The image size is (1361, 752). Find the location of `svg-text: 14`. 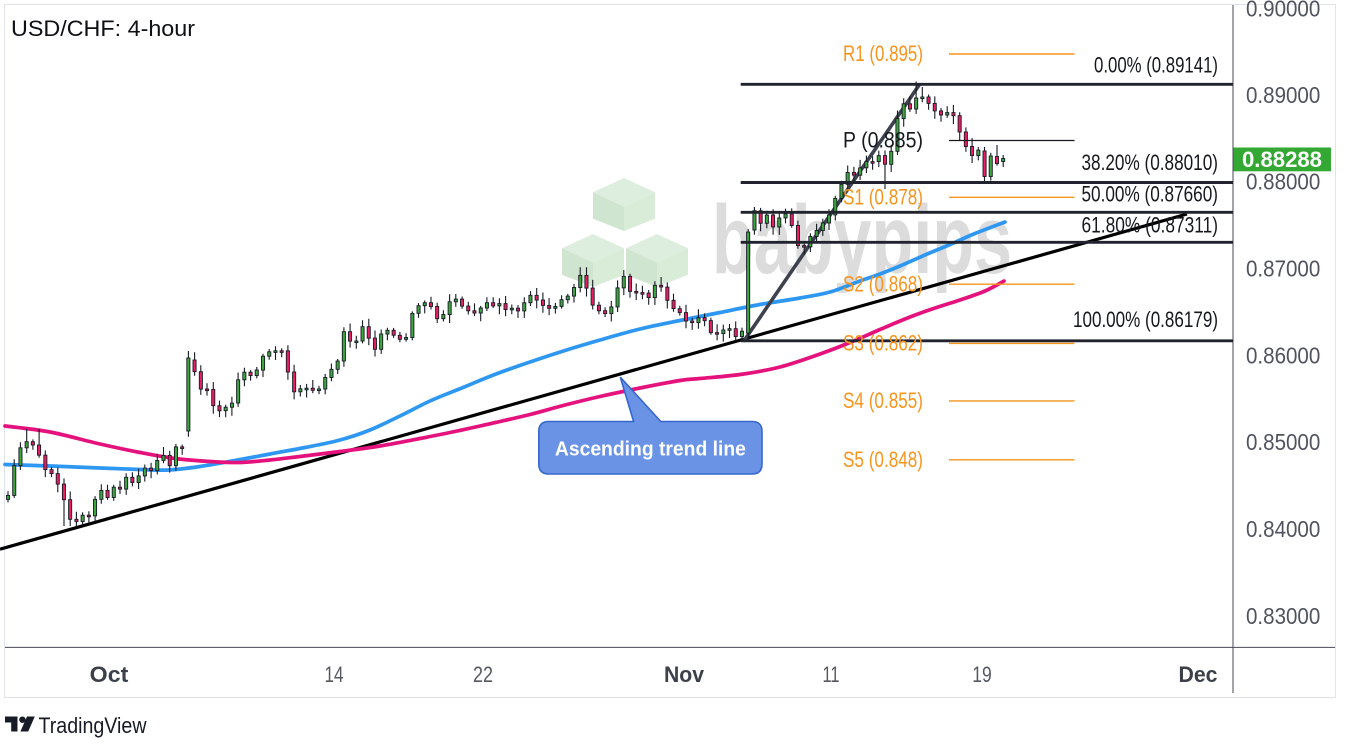

svg-text: 14 is located at coordinates (334, 674).